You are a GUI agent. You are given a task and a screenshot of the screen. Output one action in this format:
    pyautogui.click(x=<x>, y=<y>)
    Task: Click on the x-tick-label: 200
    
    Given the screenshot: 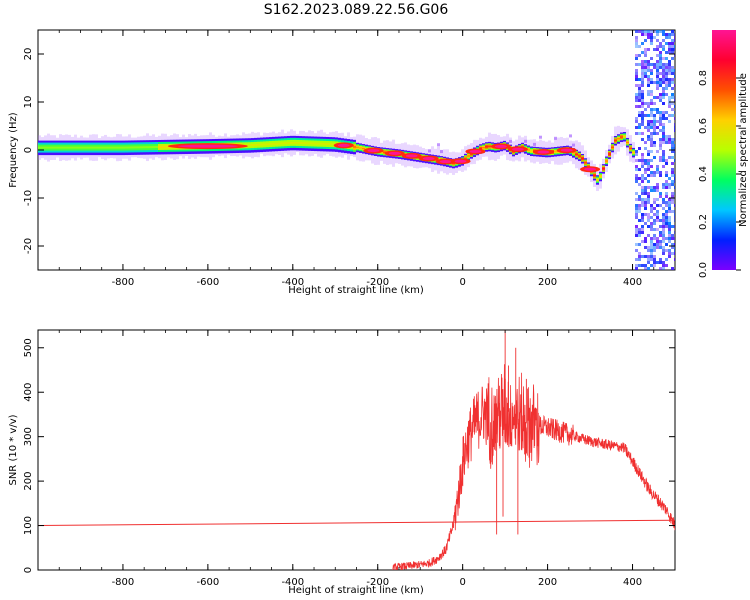 What is the action you would take?
    pyautogui.click(x=547, y=582)
    